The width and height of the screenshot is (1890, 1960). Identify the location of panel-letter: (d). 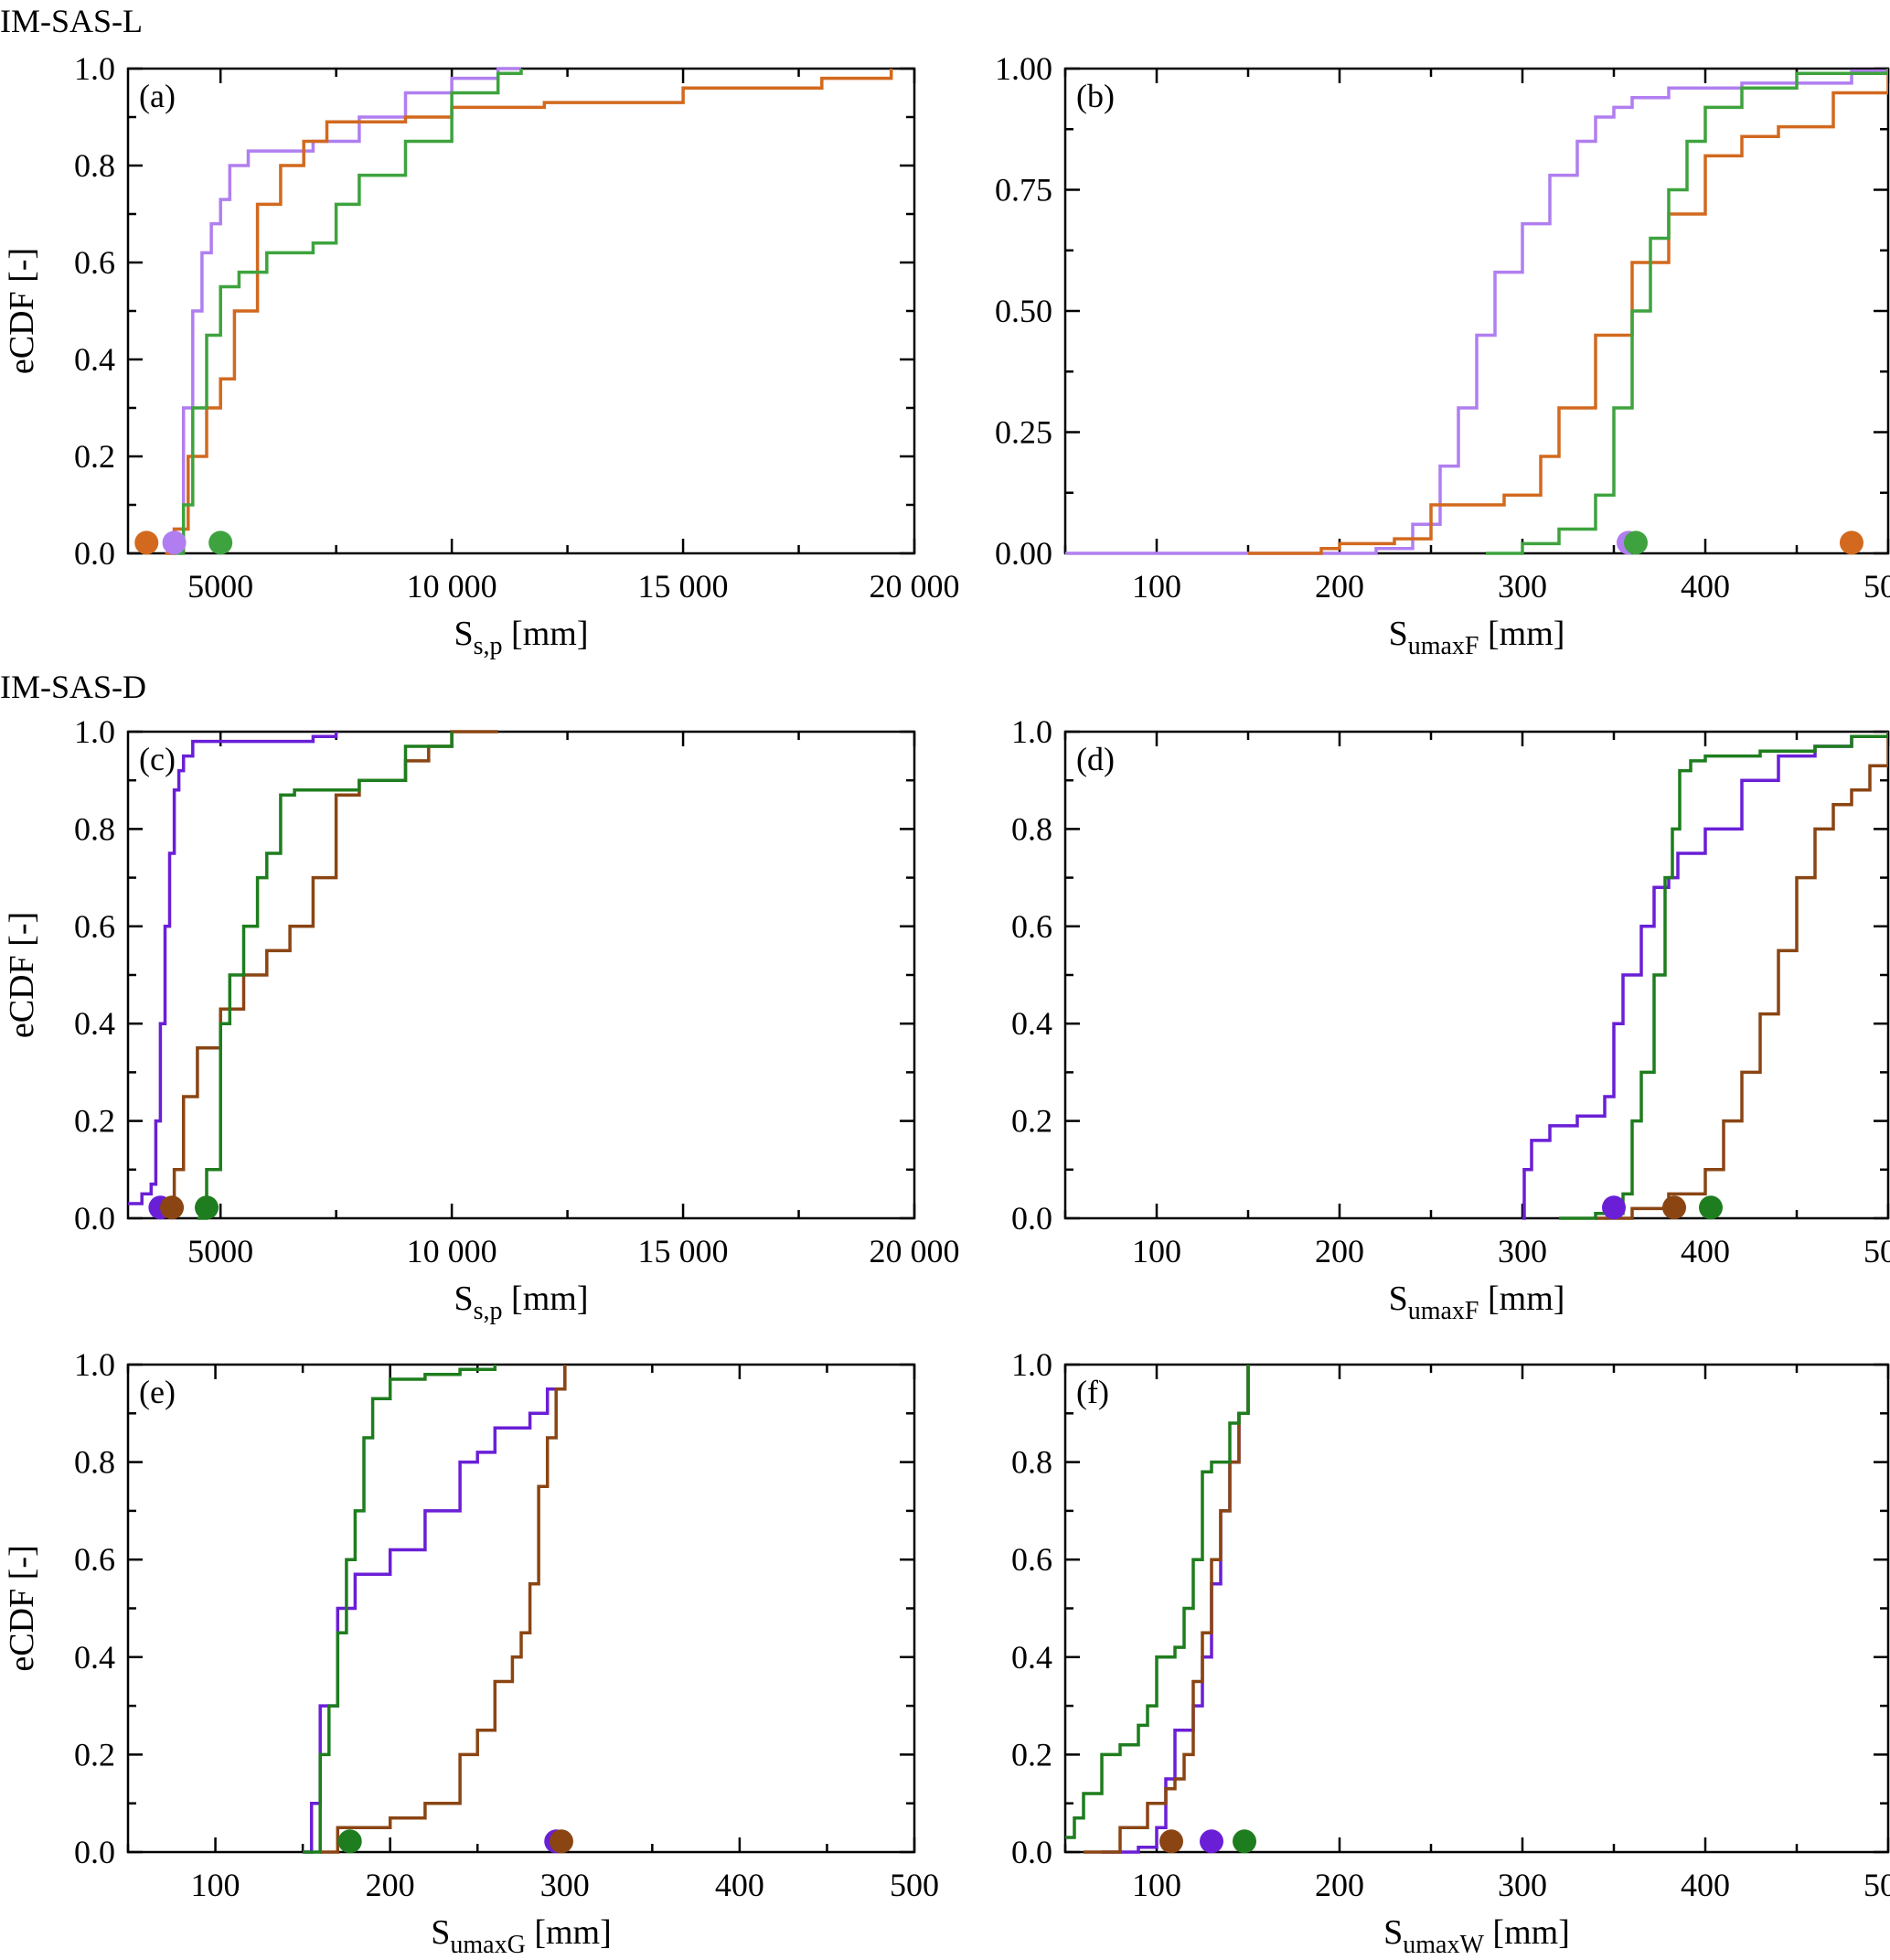
(1095, 759).